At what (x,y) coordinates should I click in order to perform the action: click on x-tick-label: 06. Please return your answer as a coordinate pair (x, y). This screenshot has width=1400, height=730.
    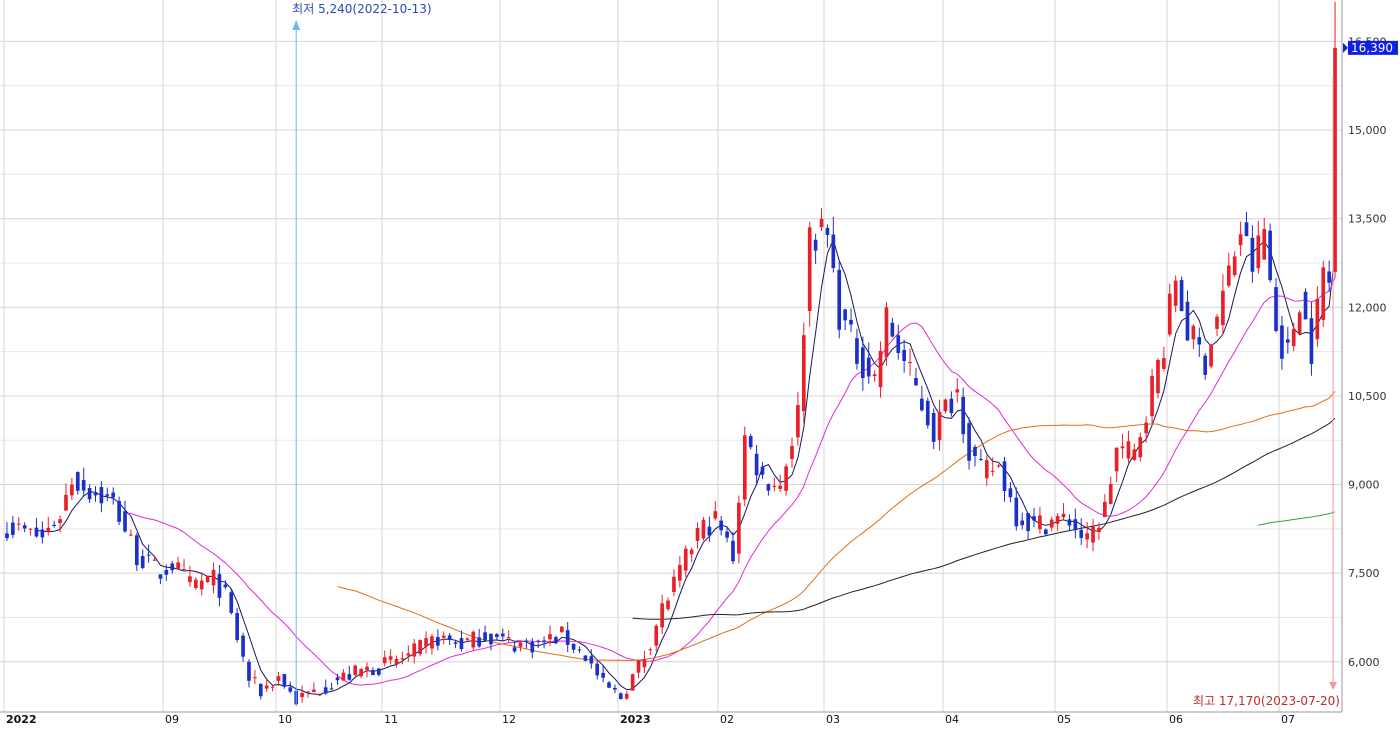
    Looking at the image, I should click on (1176, 719).